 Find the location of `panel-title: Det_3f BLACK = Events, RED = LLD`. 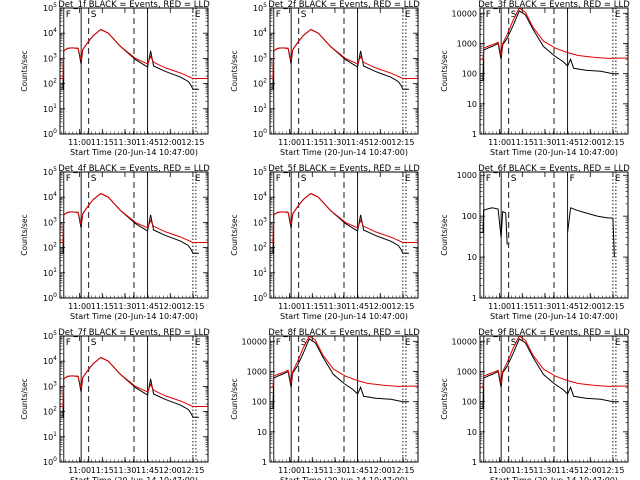

panel-title: Det_3f BLACK = Events, RED = LLD is located at coordinates (554, 5).